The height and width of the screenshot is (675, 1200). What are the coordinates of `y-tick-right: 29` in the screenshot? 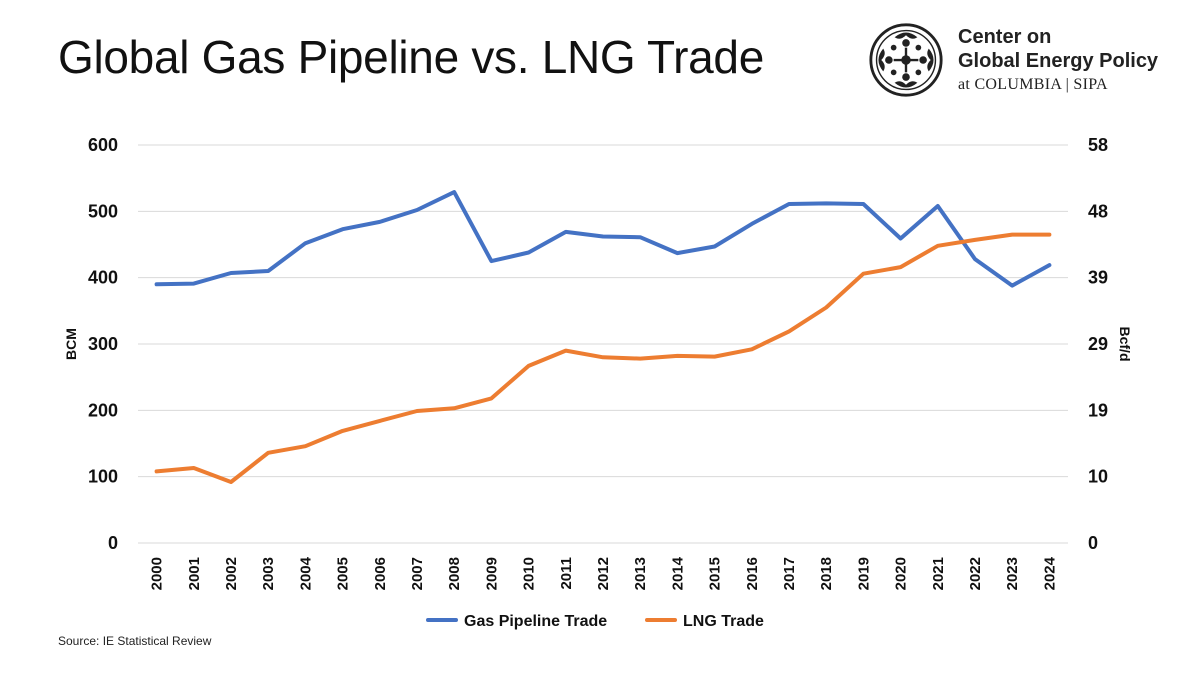 It's located at (1098, 344).